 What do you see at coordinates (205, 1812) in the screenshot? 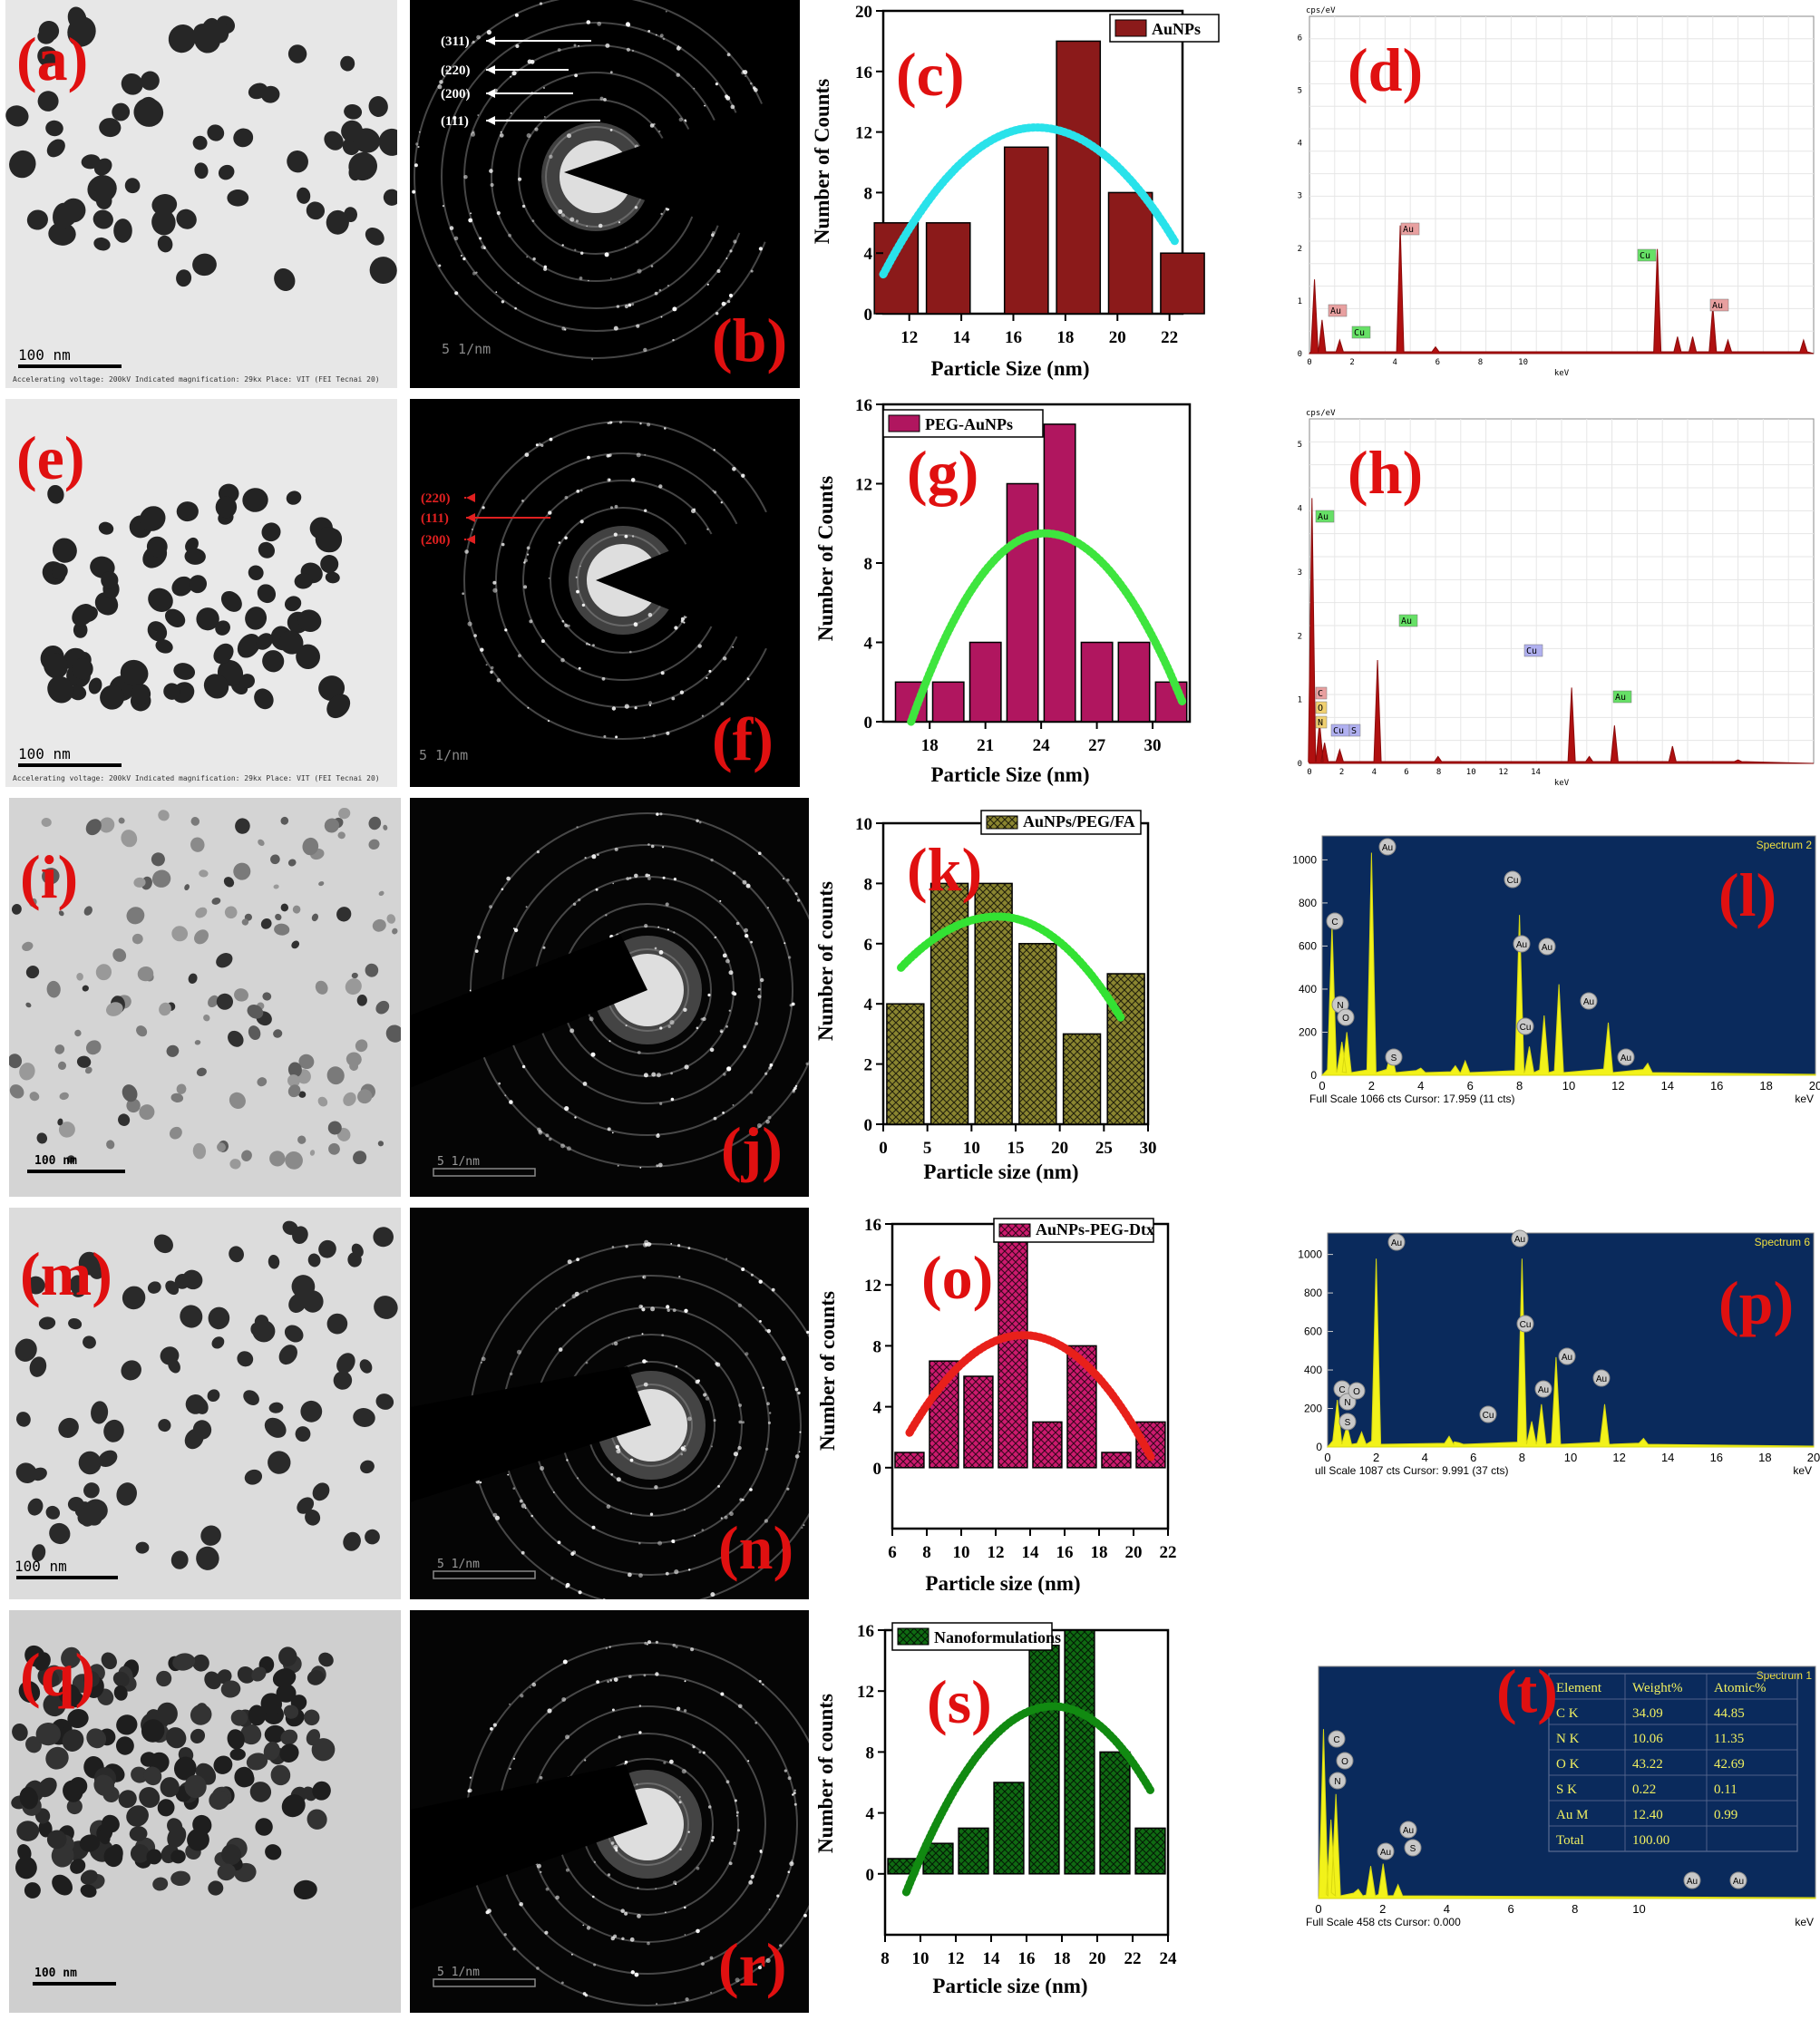
I see `tem-panel-q: 100 nm` at bounding box center [205, 1812].